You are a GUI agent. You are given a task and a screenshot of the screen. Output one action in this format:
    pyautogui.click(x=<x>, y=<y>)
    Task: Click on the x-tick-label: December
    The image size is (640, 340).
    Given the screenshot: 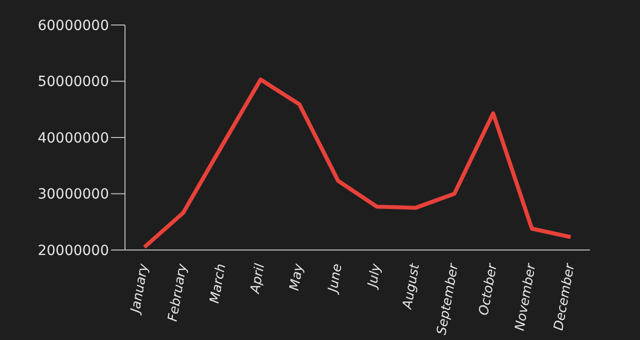 What is the action you would take?
    pyautogui.click(x=565, y=296)
    